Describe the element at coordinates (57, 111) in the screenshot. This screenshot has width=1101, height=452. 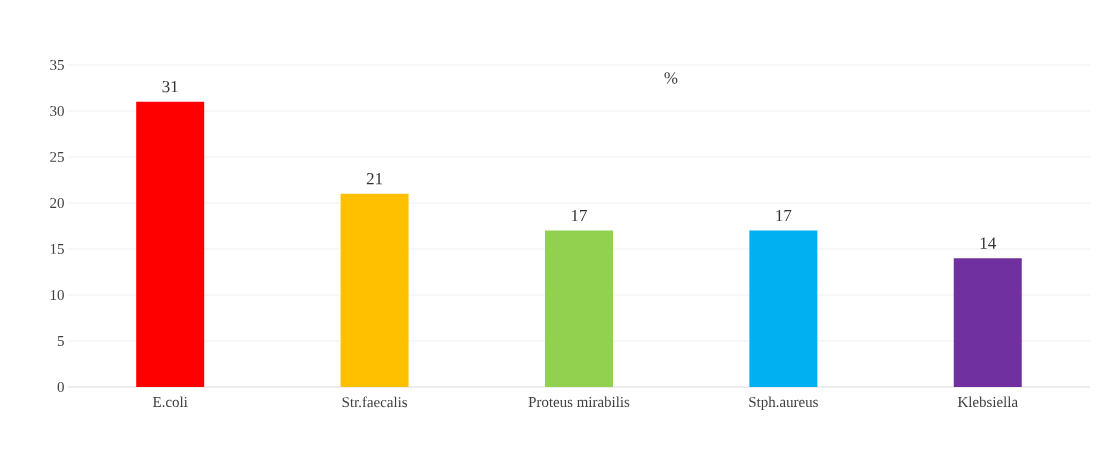
I see `y-tick-label: 30` at that location.